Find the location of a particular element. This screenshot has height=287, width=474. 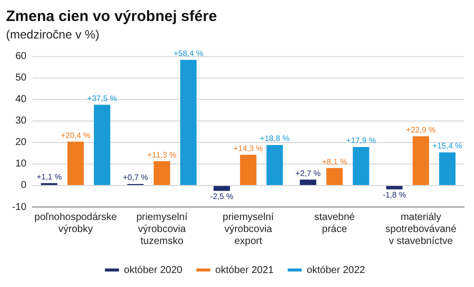

x-tick-label: materiály spotrebovávané v stavebníctve is located at coordinates (421, 229).